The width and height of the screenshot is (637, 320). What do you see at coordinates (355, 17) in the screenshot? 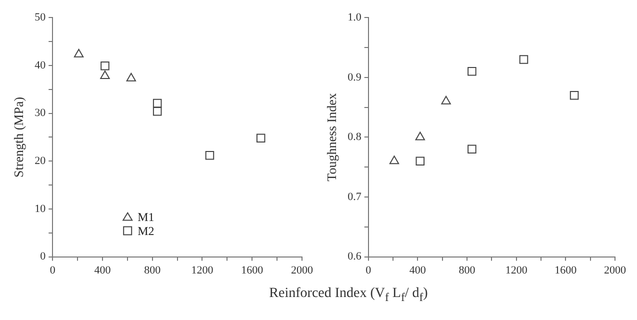
I see `y-tick-label: 1.0` at bounding box center [355, 17].